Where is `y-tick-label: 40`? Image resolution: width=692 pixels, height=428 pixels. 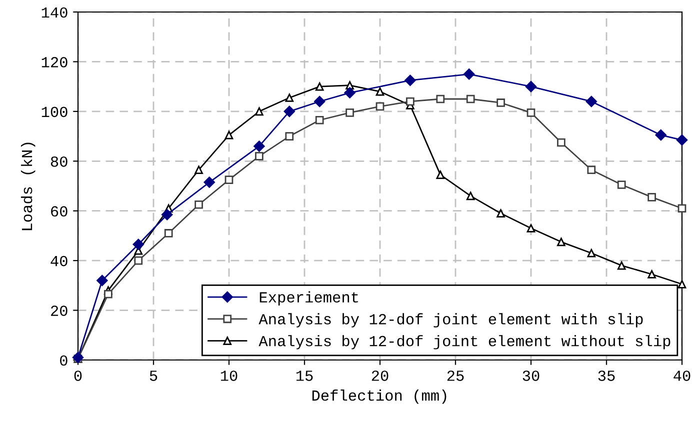
y-tick-label: 40 is located at coordinates (59, 261).